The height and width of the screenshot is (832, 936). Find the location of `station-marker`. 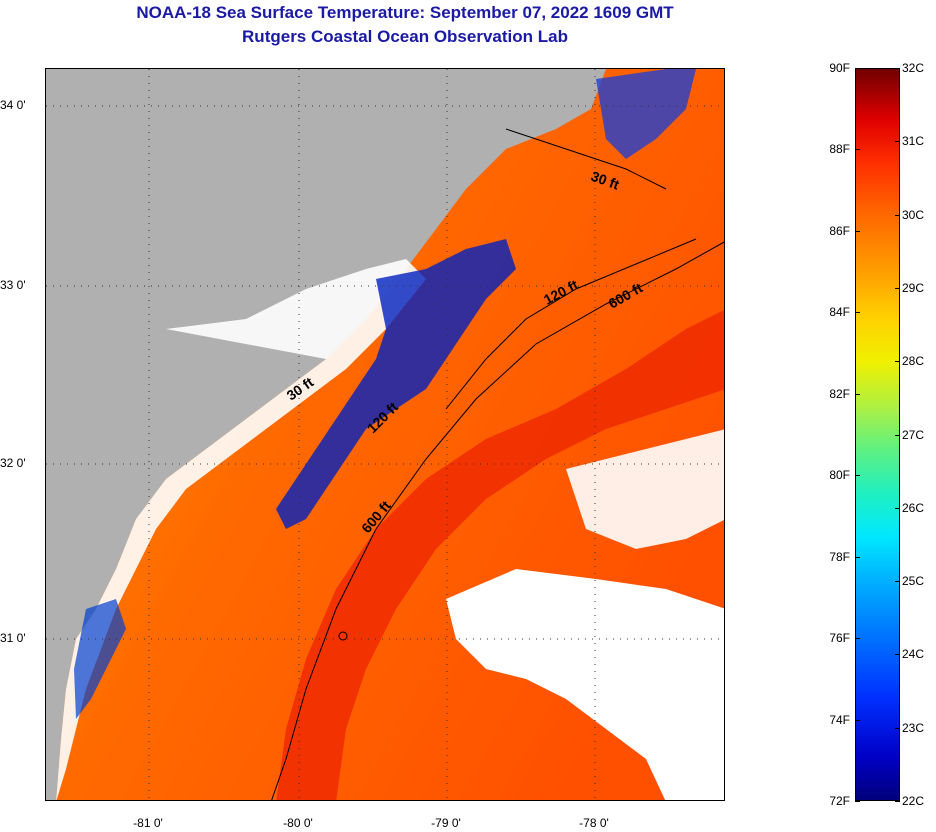

station-marker is located at coordinates (343, 636).